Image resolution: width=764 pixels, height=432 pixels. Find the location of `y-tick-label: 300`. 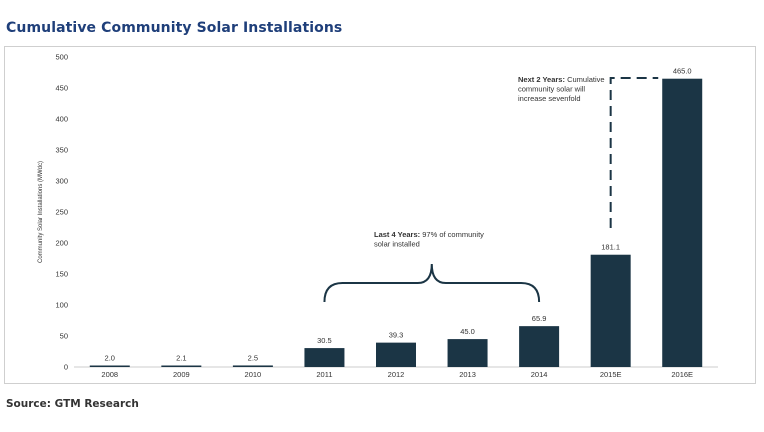

y-tick-label: 300 is located at coordinates (61, 181).